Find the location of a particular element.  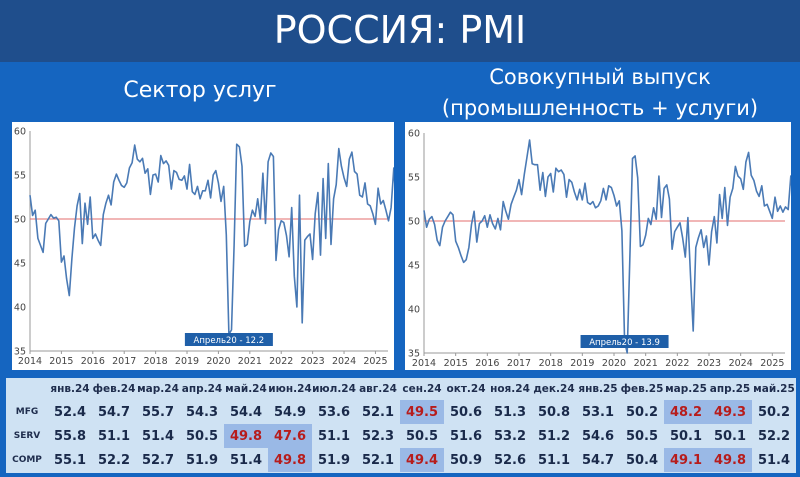

table-cell: 51.6 is located at coordinates (466, 436).